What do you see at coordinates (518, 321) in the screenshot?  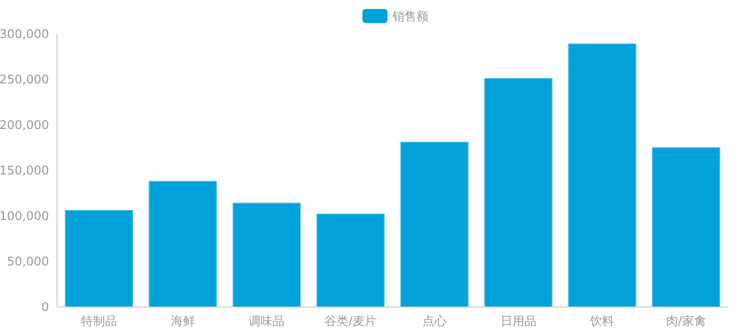 I see `x-tick-label: 日用品` at bounding box center [518, 321].